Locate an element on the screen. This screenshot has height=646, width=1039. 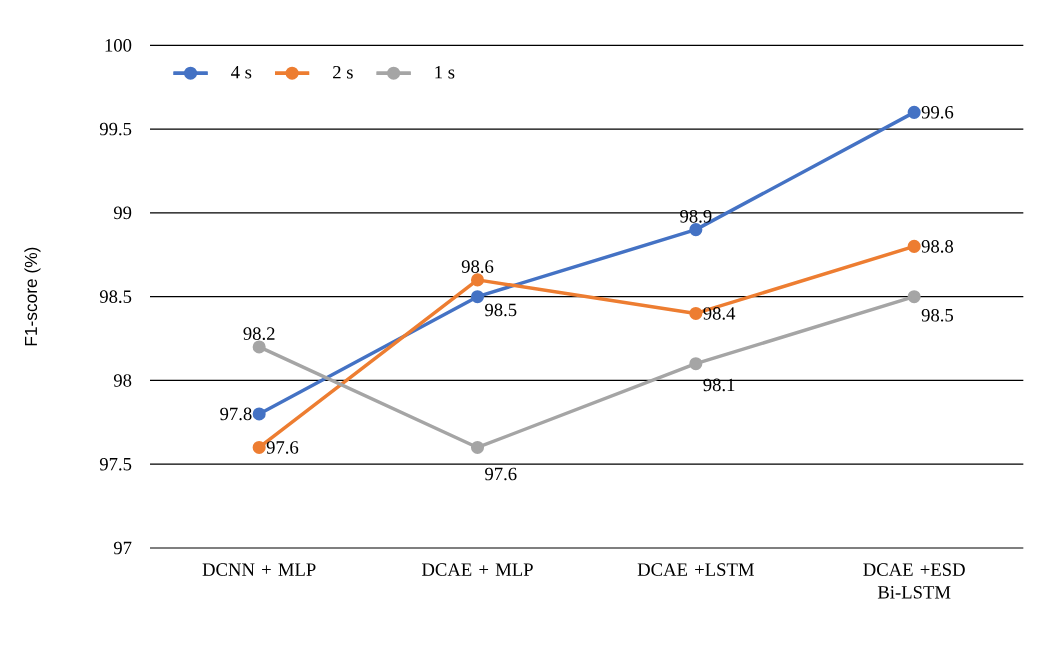
data-label: 97.8 is located at coordinates (236, 414).